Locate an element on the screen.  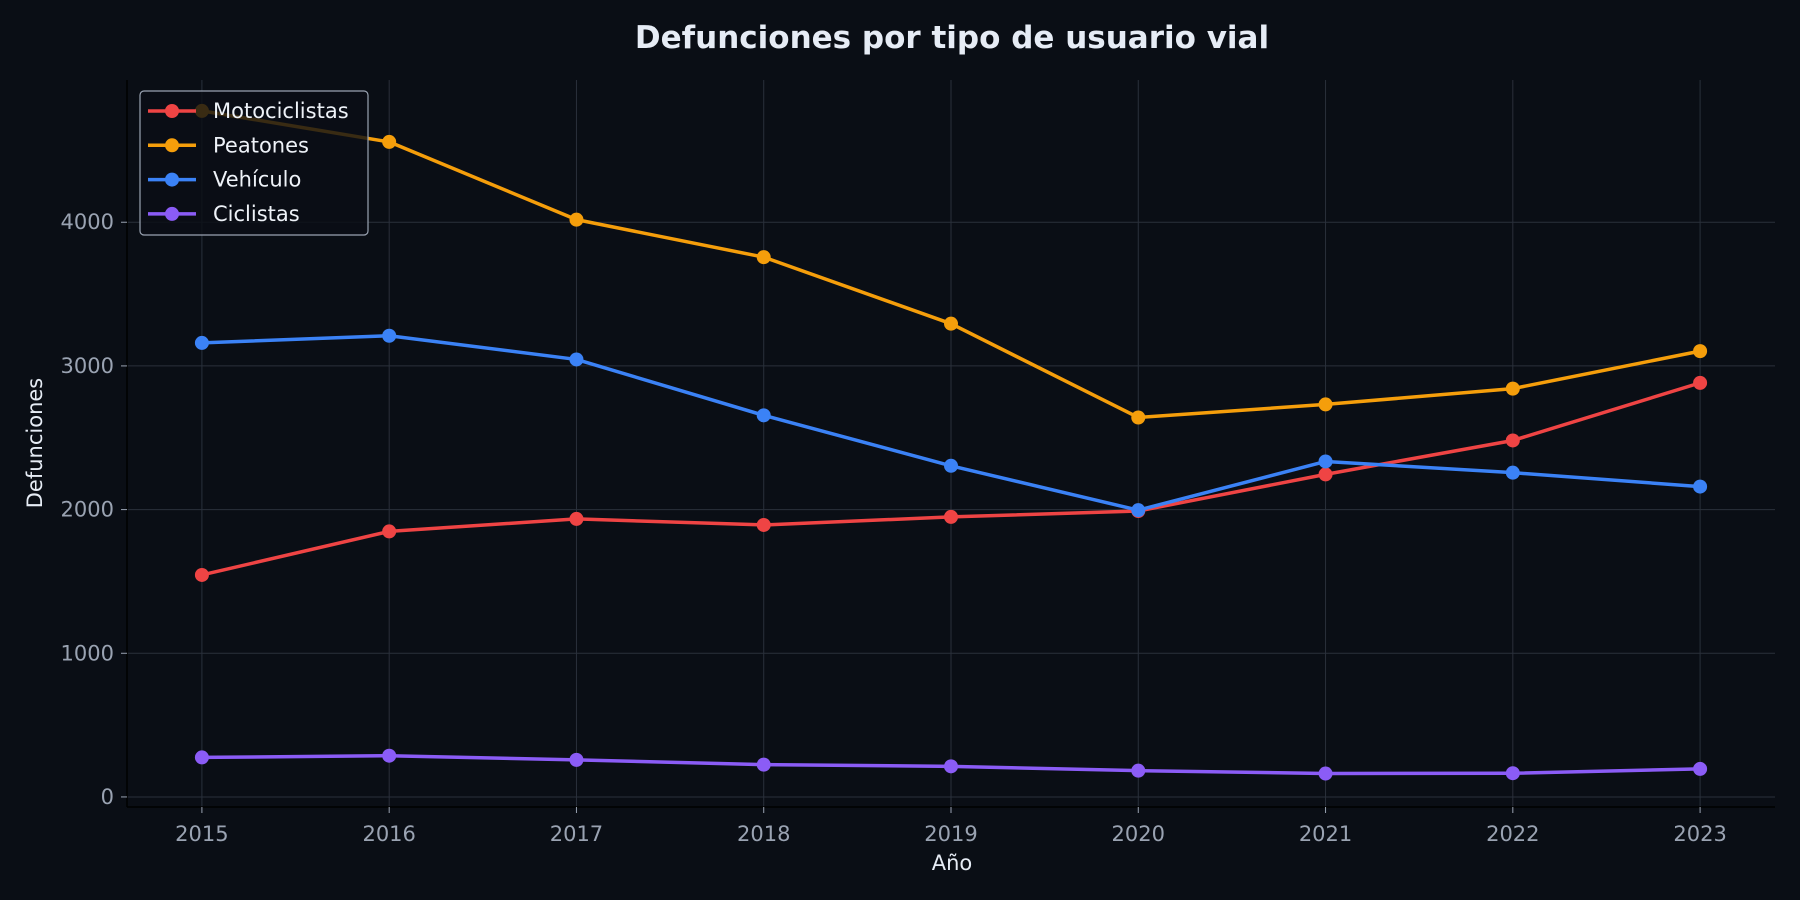
chart-title: Defunciones por tipo de usuario vial is located at coordinates (952, 38).